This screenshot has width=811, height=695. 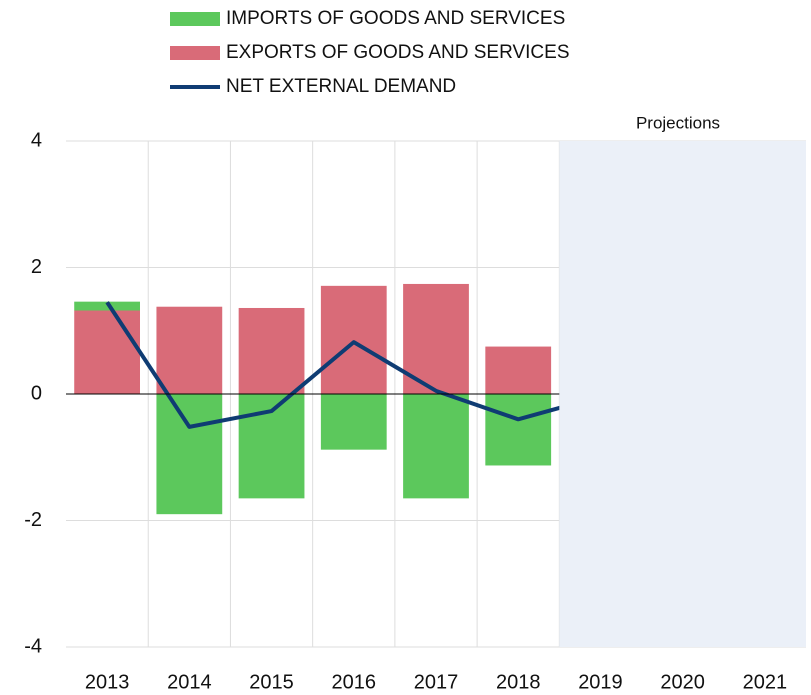 What do you see at coordinates (436, 682) in the screenshot?
I see `x-tick-label: 2017` at bounding box center [436, 682].